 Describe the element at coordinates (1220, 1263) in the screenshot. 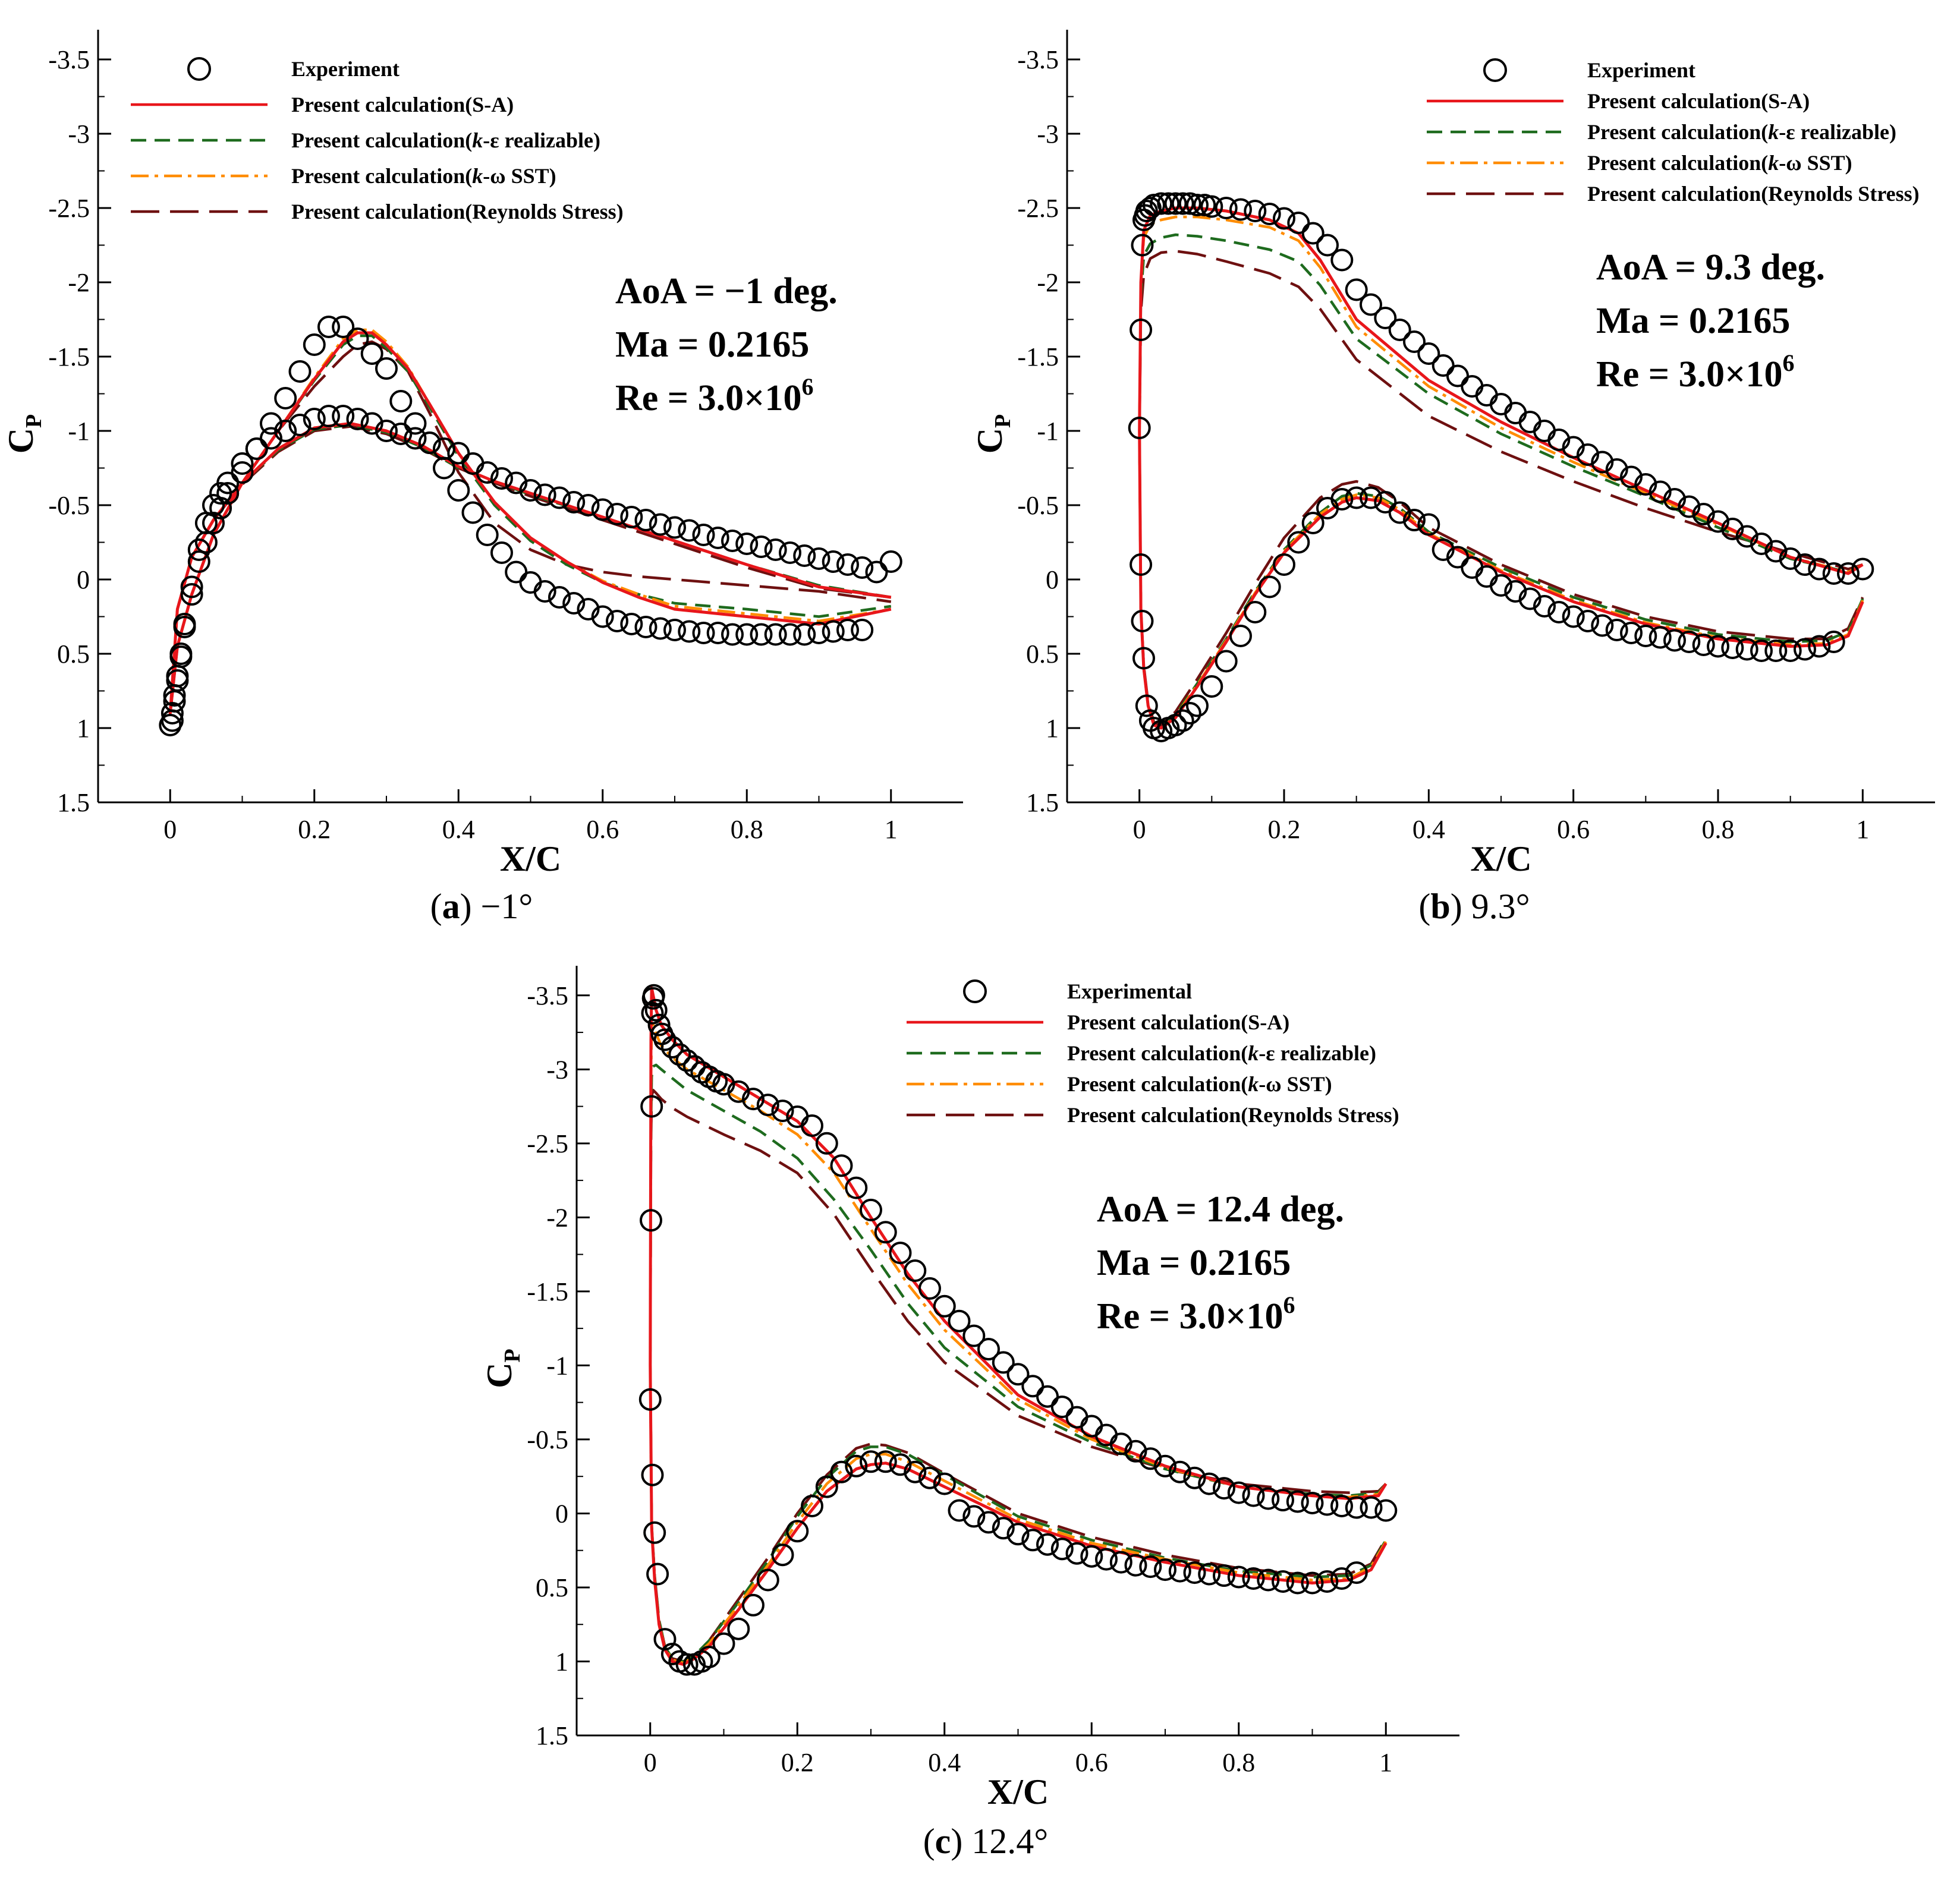

I see `flow-conditions: AoA = 12.4 deg. Ma = 0.2165 Re = 3.0×106` at that location.